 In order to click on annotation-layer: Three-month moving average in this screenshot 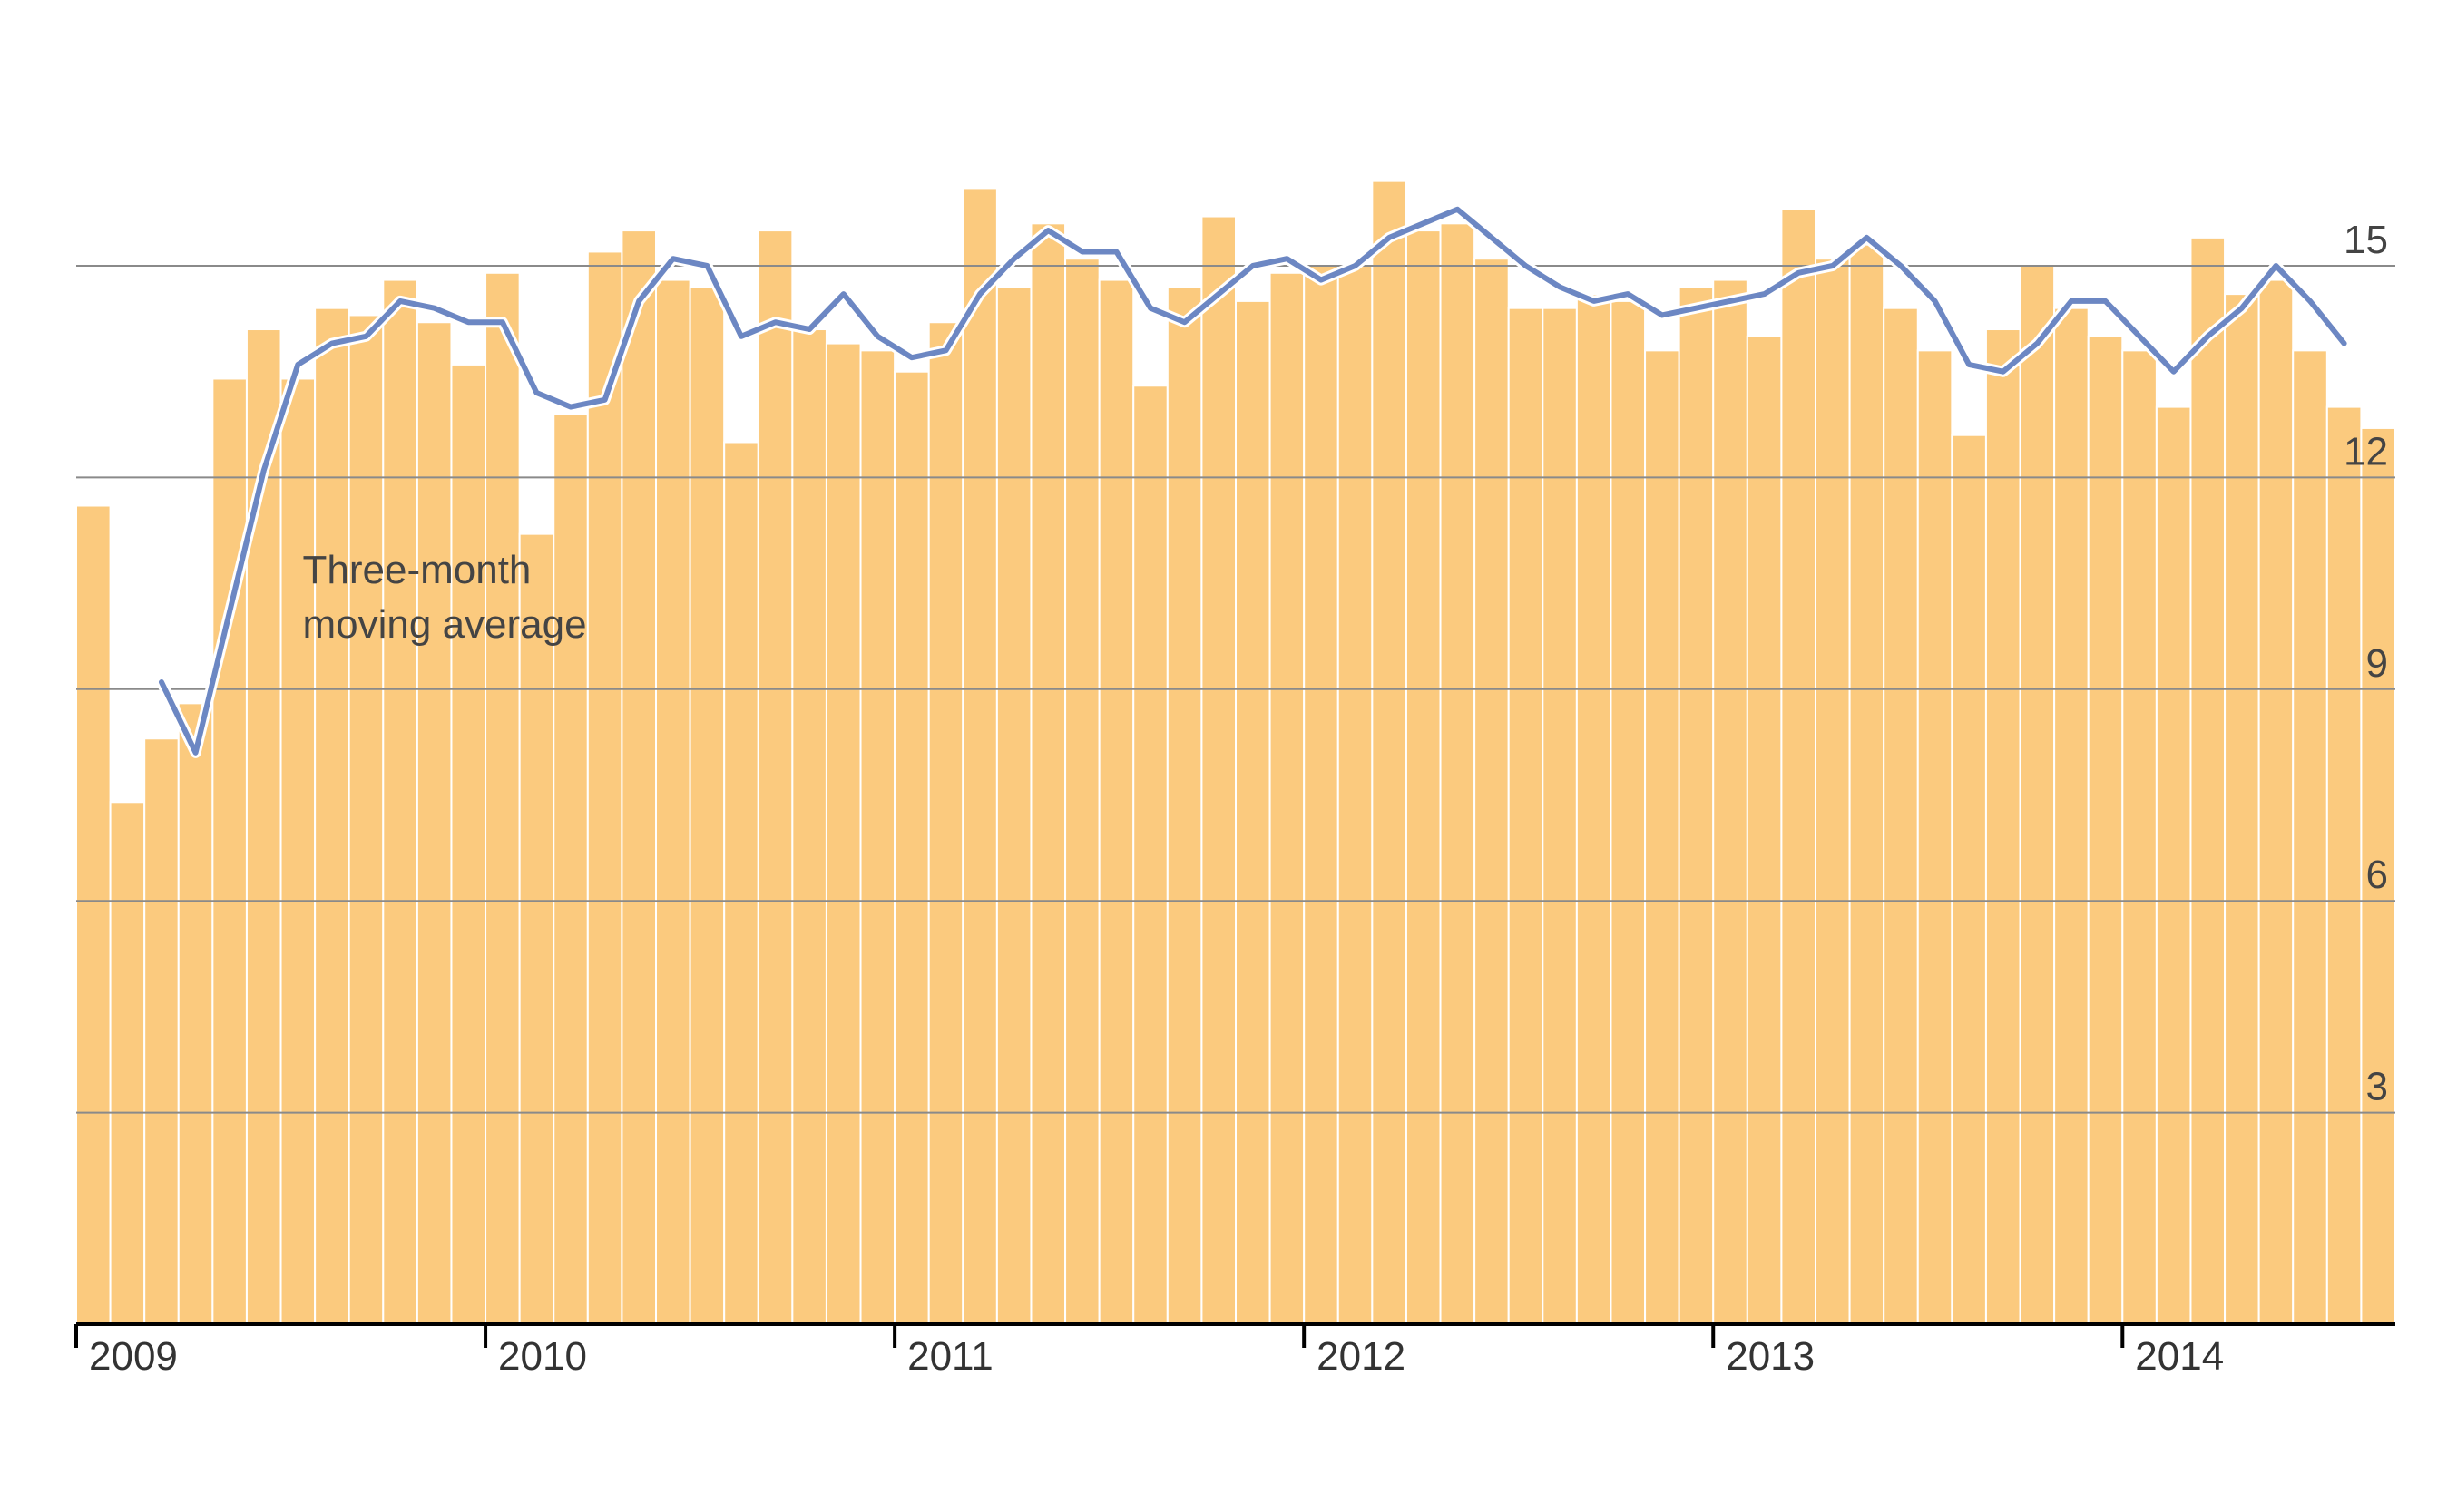, I will do `click(445, 597)`.